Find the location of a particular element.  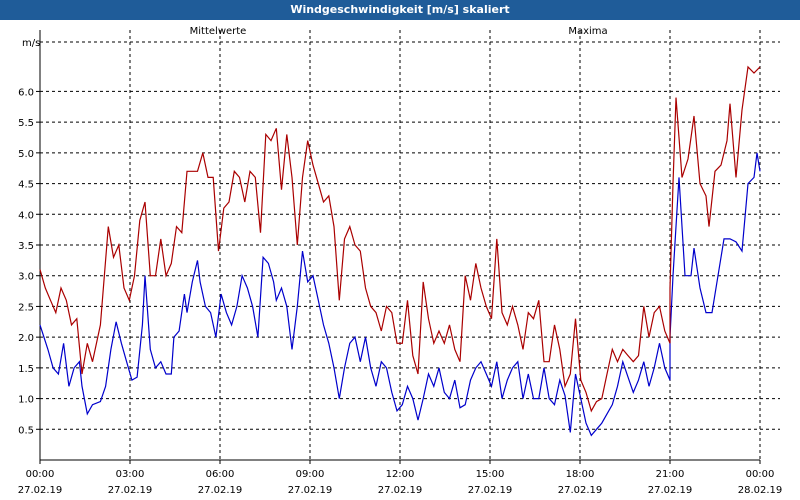

x-tick-time-label: 06:00 is located at coordinates (220, 474).